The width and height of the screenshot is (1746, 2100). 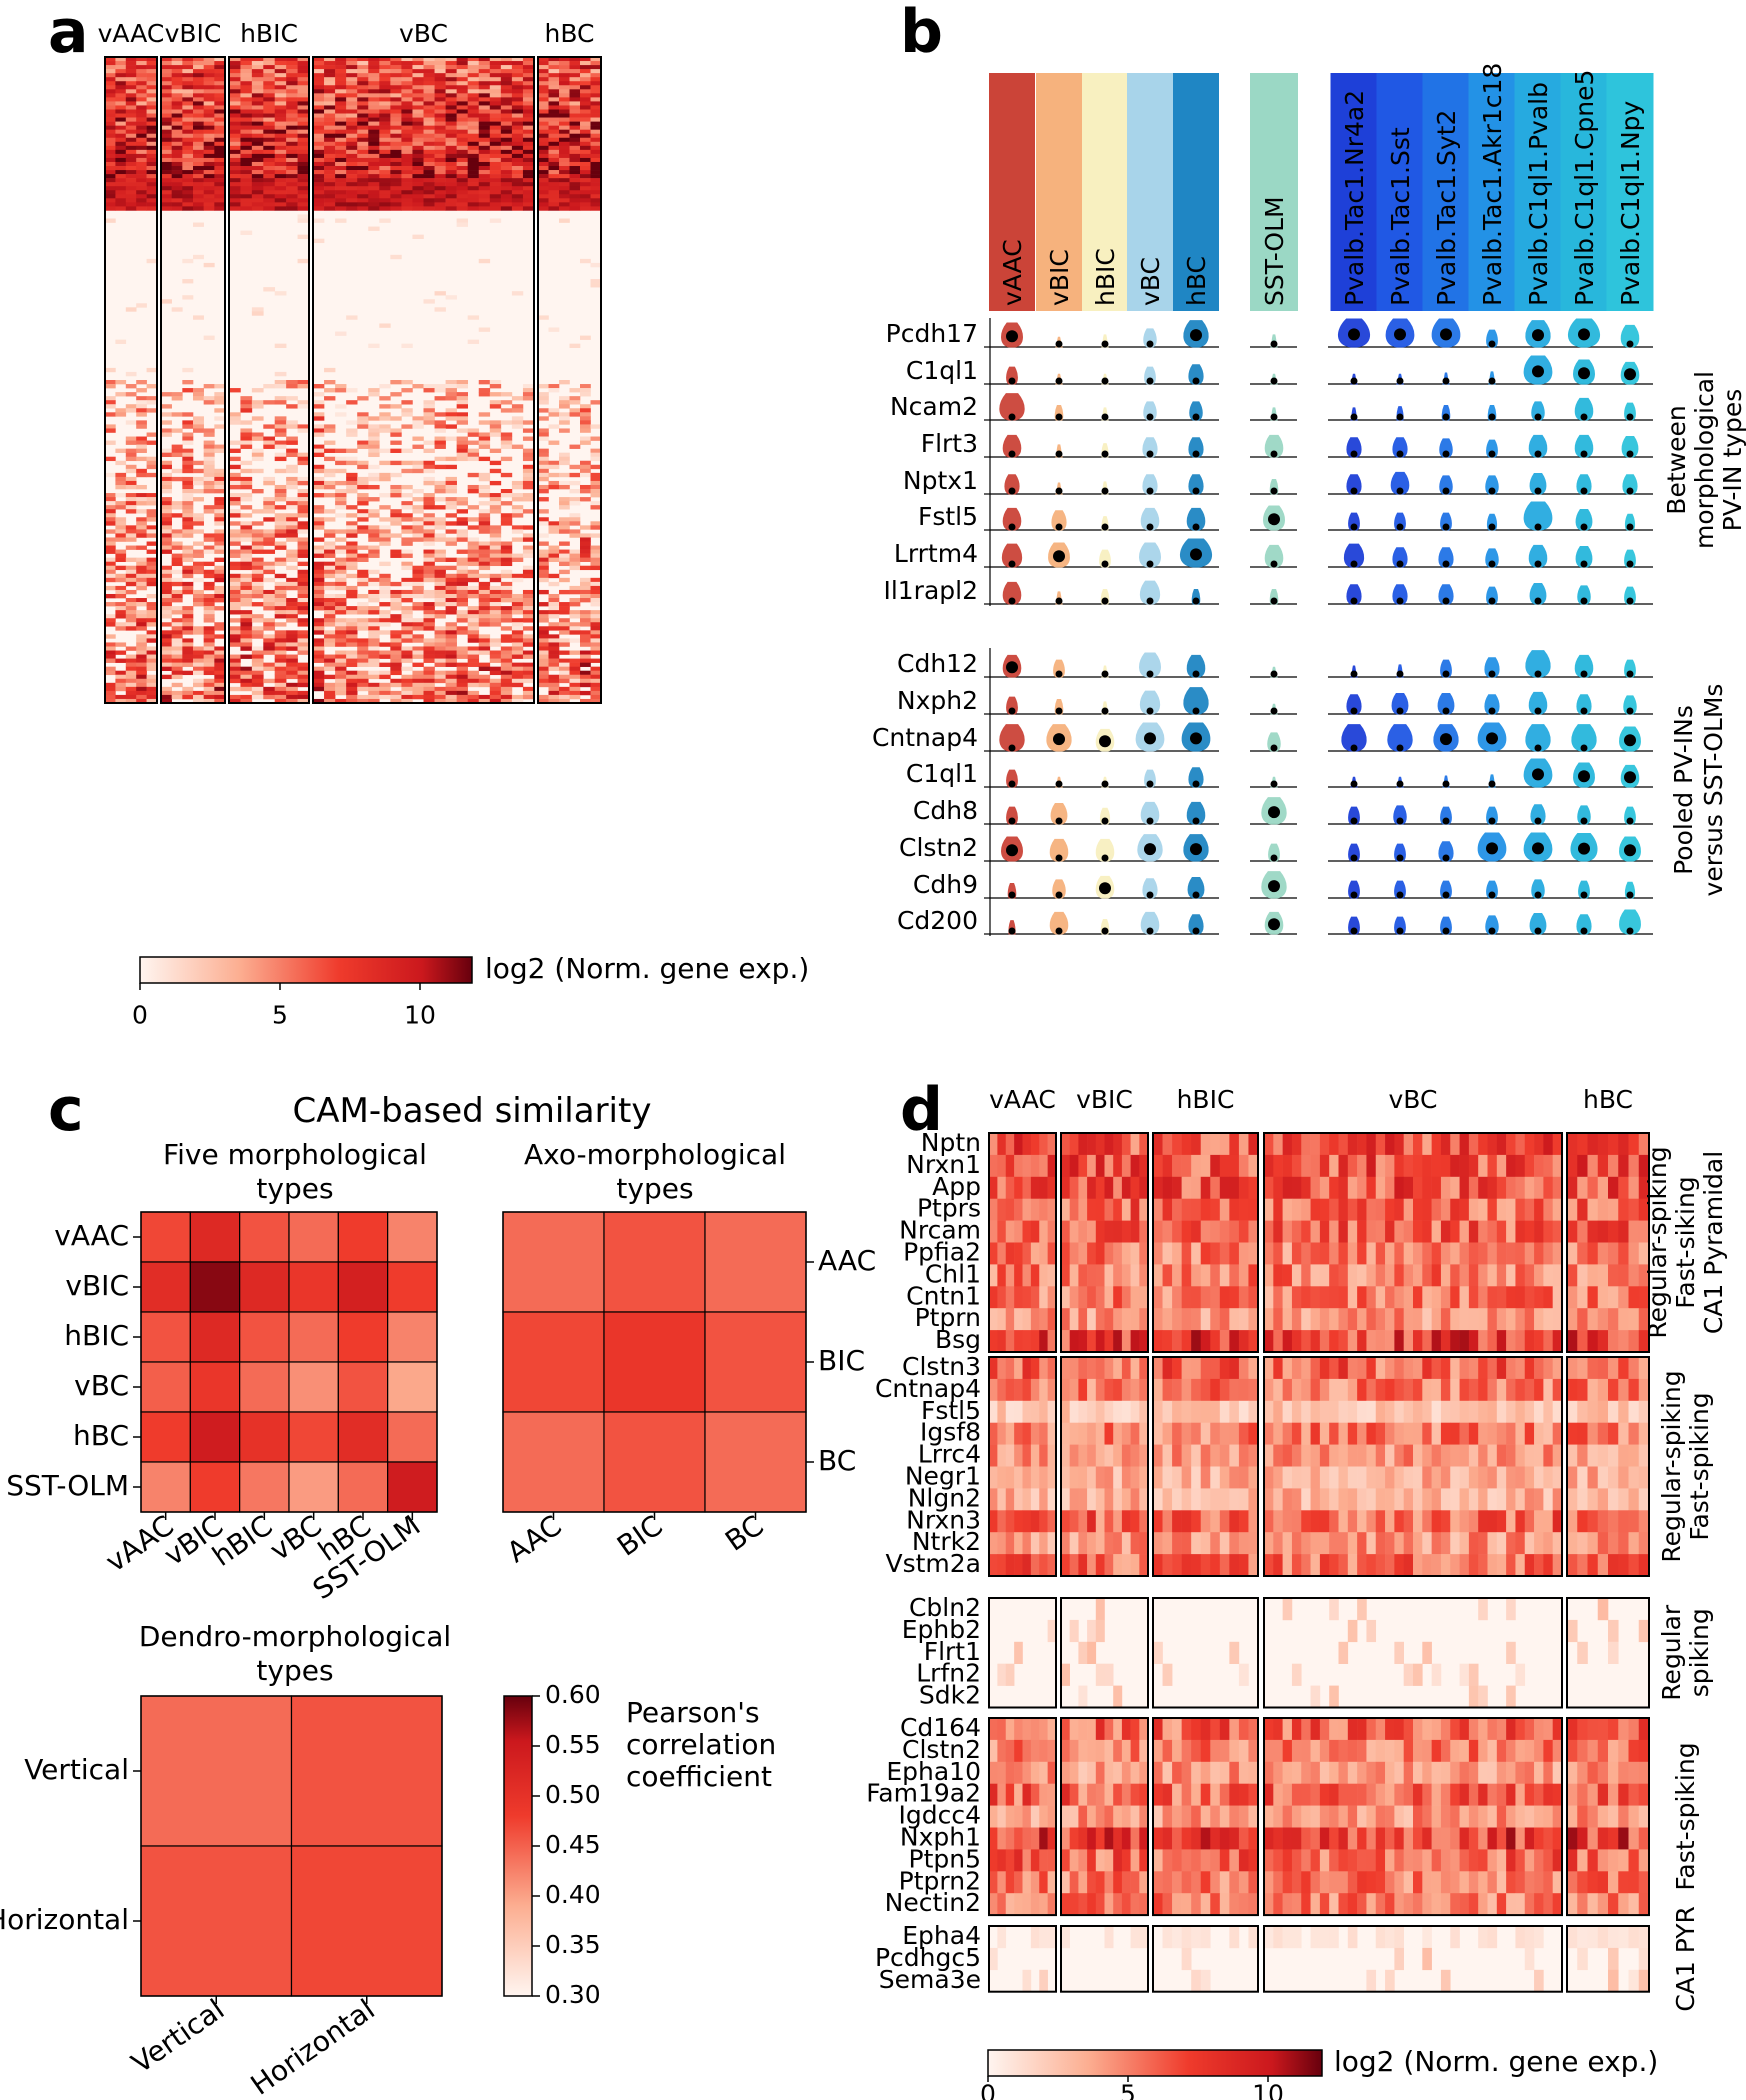 I want to click on corr-ytick-label: BC, so click(x=837, y=1460).